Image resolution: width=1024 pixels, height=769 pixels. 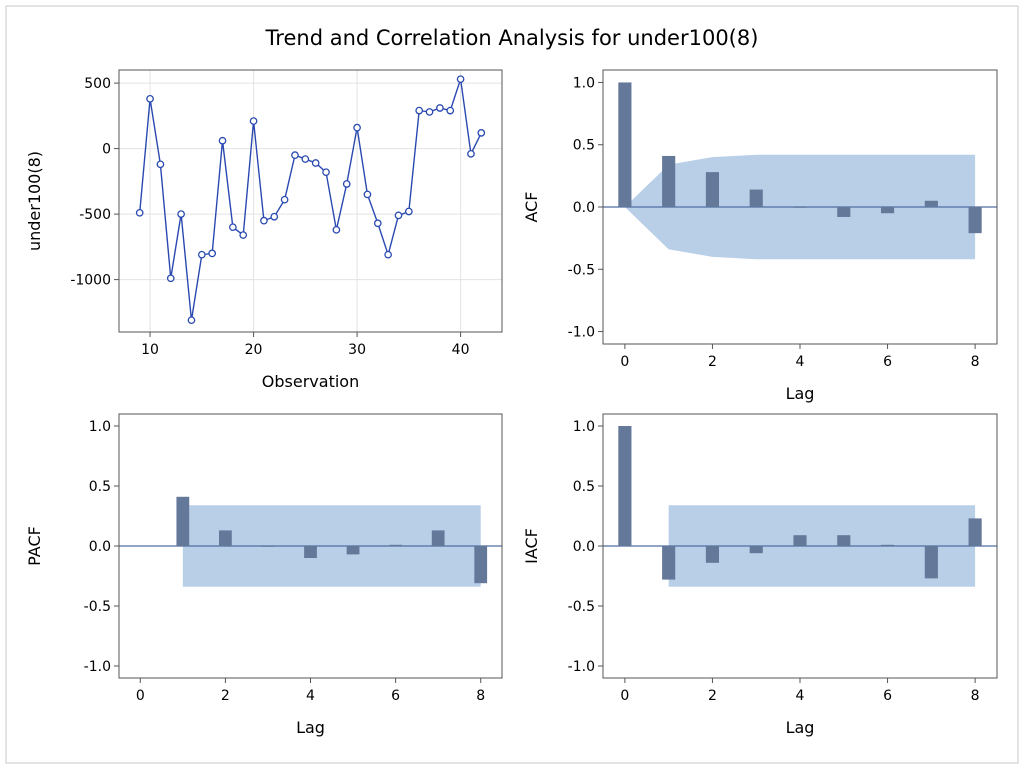 What do you see at coordinates (34, 201) in the screenshot?
I see `trend-y-axis-label: under100(8)` at bounding box center [34, 201].